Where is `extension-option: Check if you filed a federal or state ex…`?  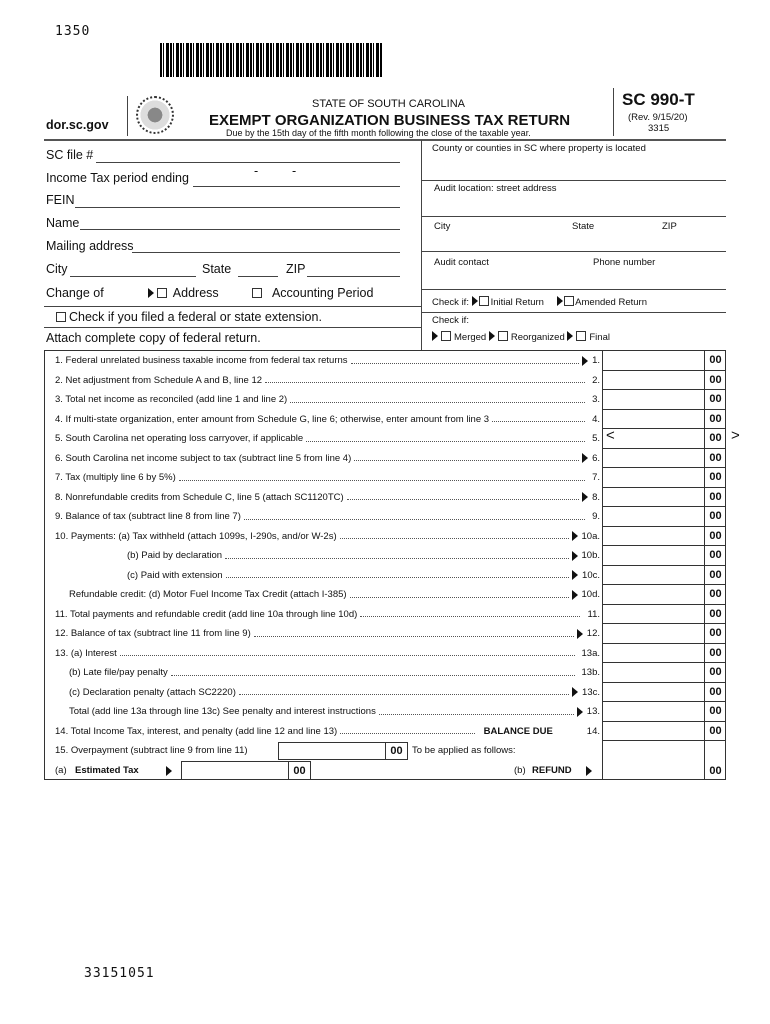
extension-option: Check if you filed a federal or state ex… is located at coordinates (189, 317).